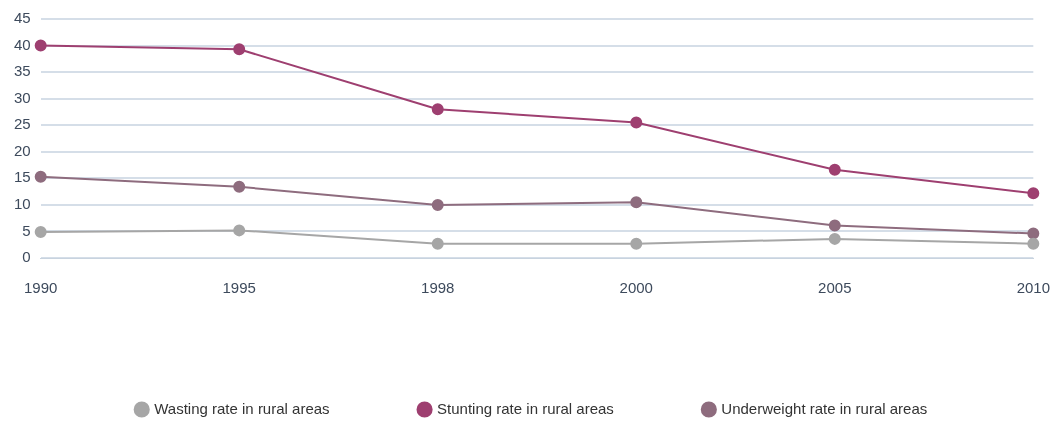  I want to click on legend-label: Underweight rate in rural areas, so click(824, 408).